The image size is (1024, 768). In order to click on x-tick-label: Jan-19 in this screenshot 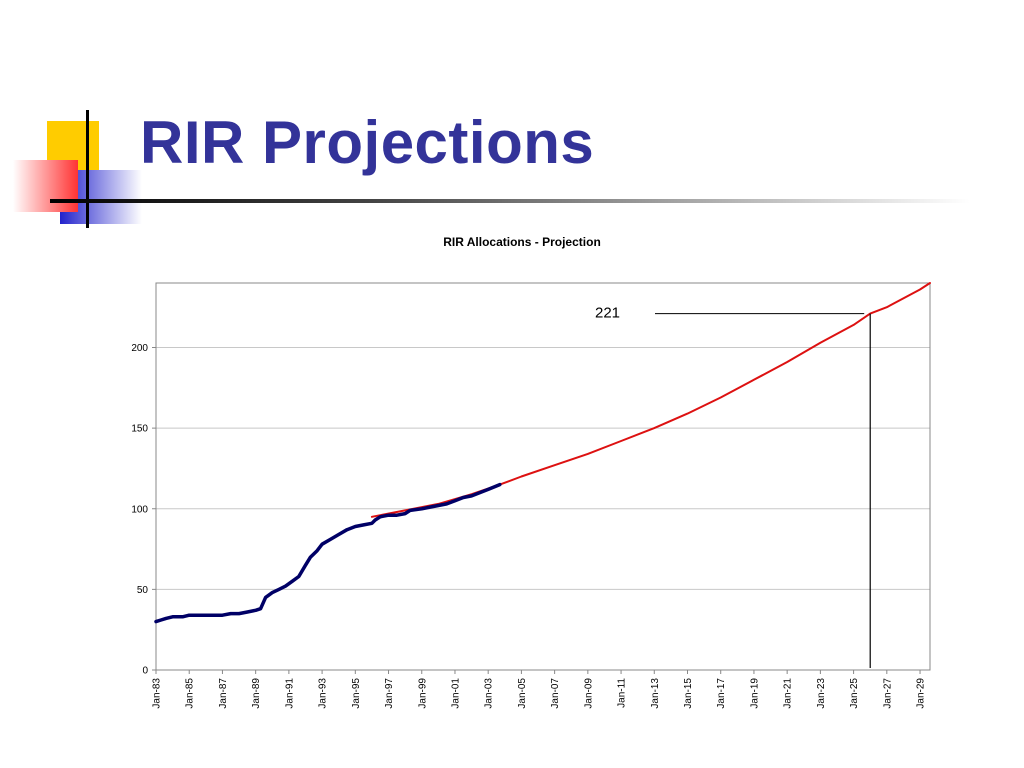, I will do `click(754, 693)`.